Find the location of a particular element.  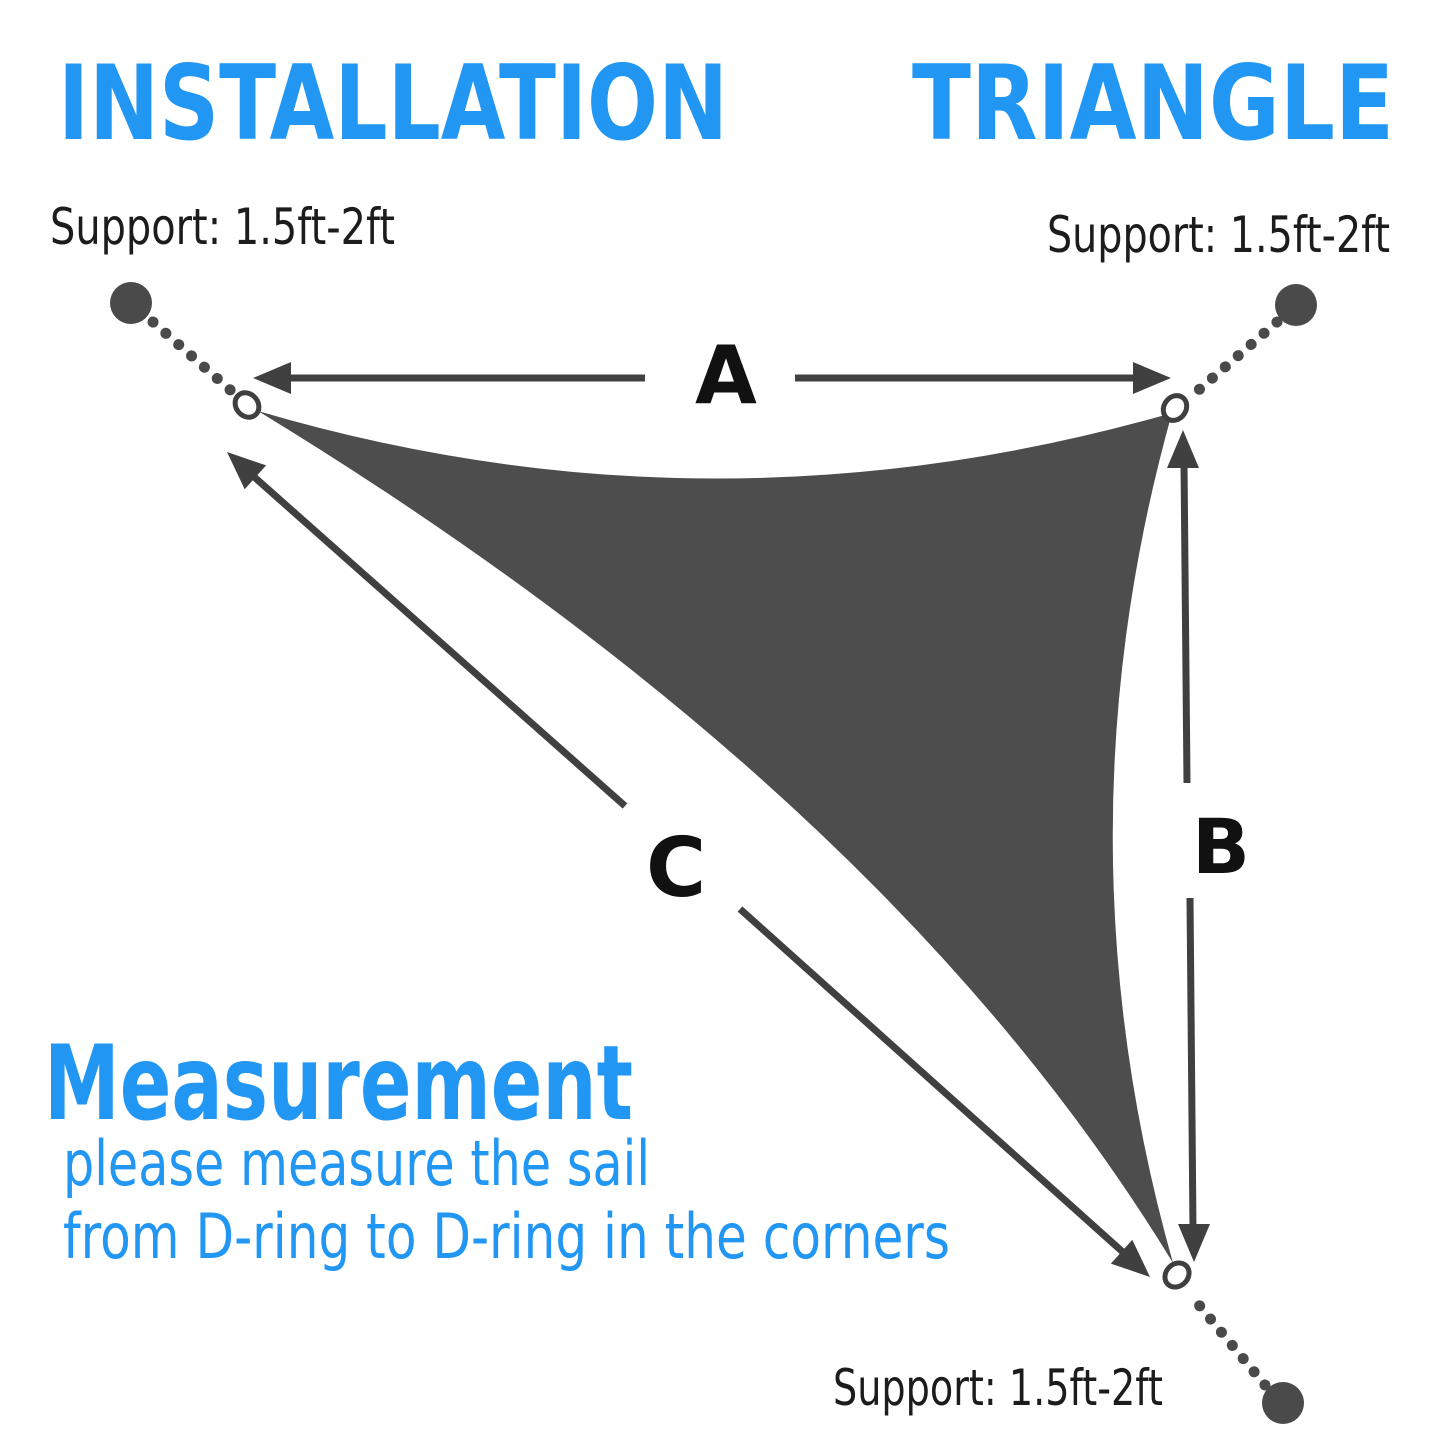

support-label-top-left: Support: 1.5ft-2ft is located at coordinates (222, 227).